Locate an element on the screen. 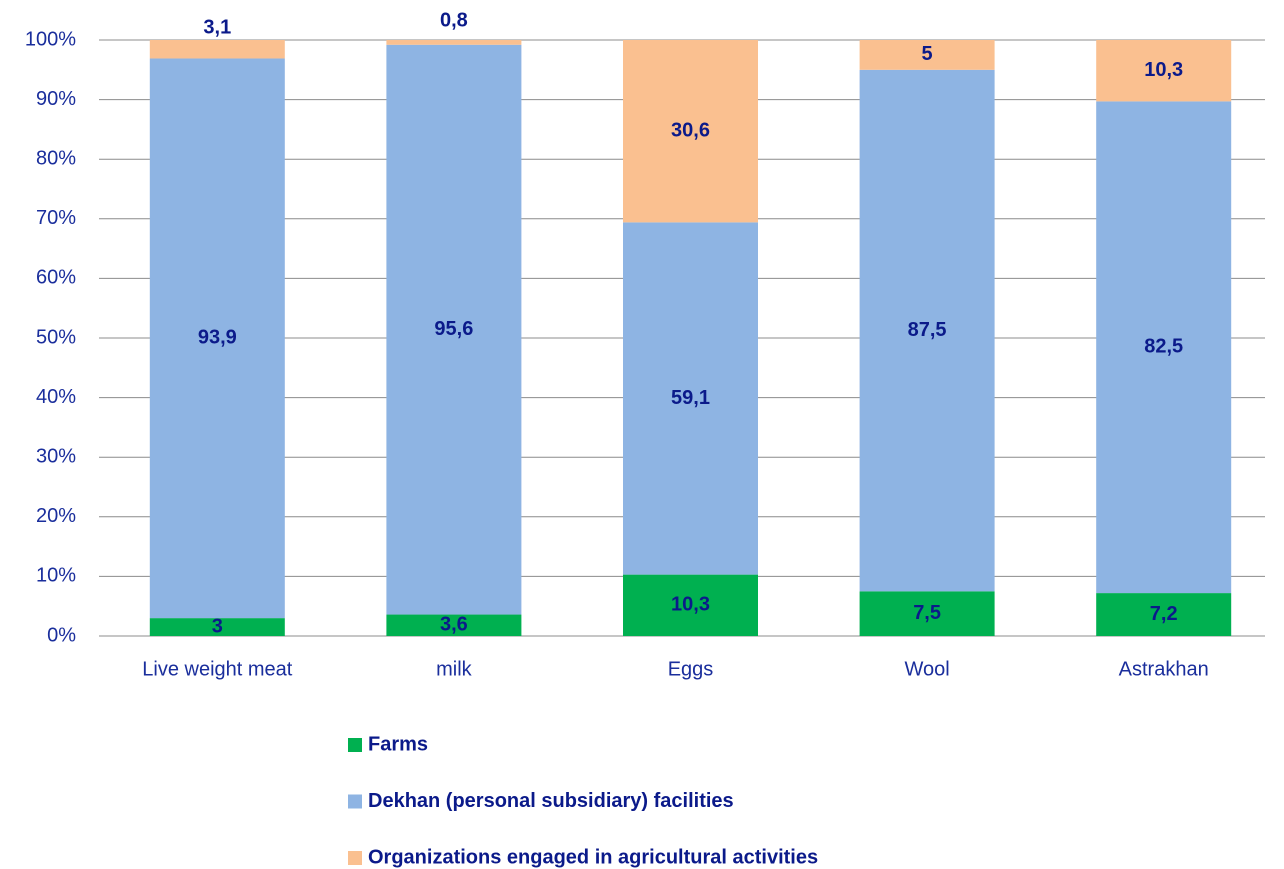 This screenshot has height=869, width=1284. x-tick-label: Live weight meat is located at coordinates (217, 669).